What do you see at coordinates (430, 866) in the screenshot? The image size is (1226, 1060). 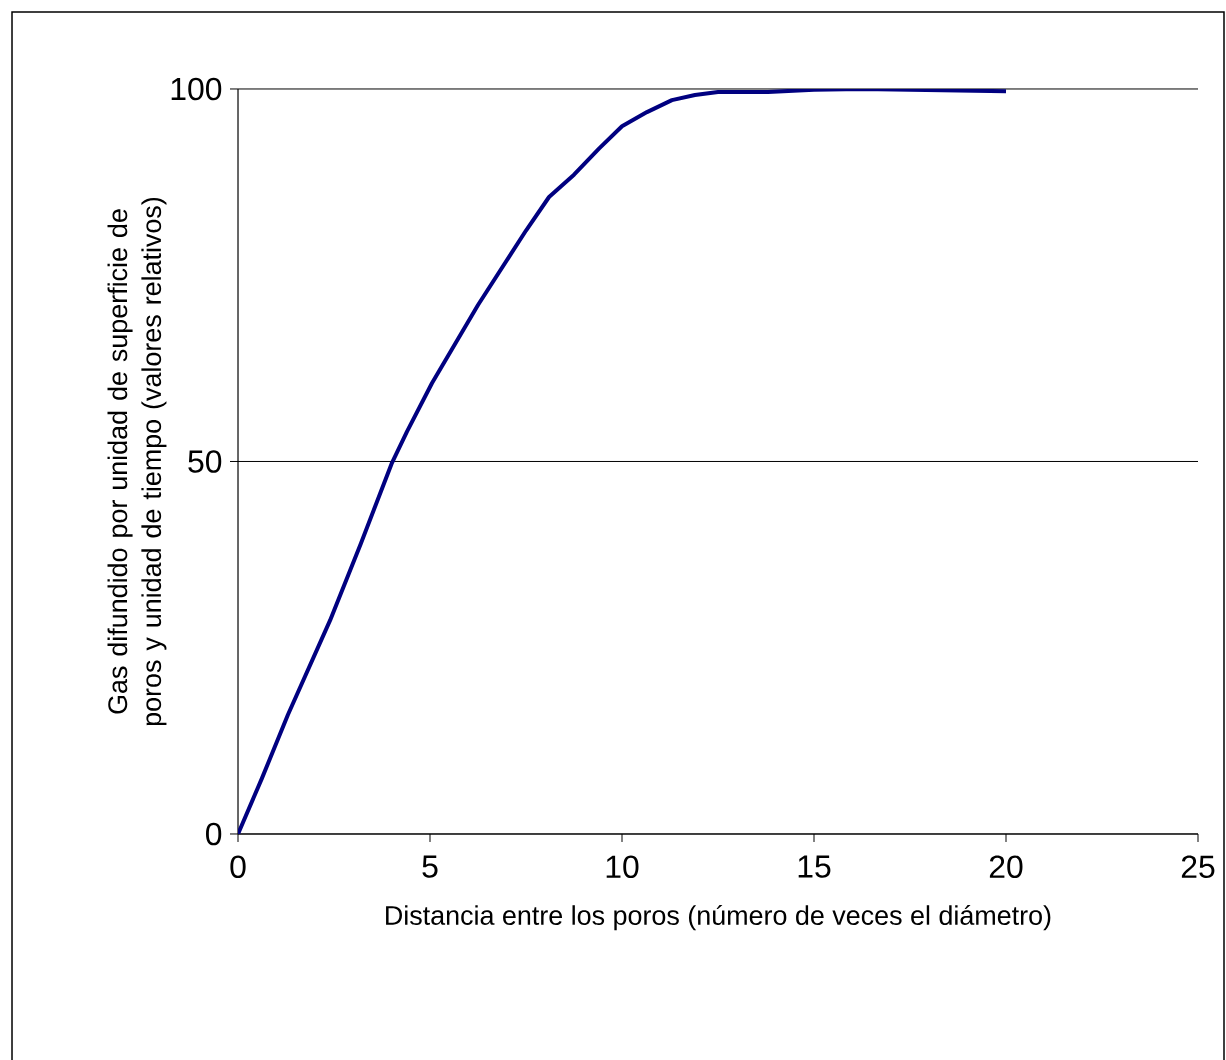 I see `x-tick-label: 5` at bounding box center [430, 866].